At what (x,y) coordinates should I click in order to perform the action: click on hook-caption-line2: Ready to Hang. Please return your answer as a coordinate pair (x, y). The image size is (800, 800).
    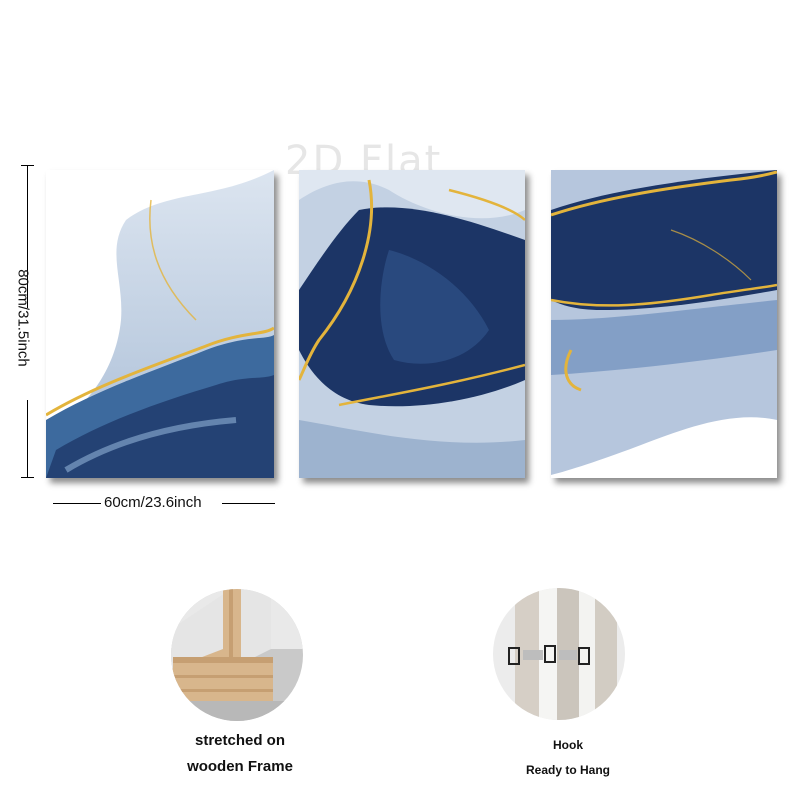
    Looking at the image, I should click on (567, 770).